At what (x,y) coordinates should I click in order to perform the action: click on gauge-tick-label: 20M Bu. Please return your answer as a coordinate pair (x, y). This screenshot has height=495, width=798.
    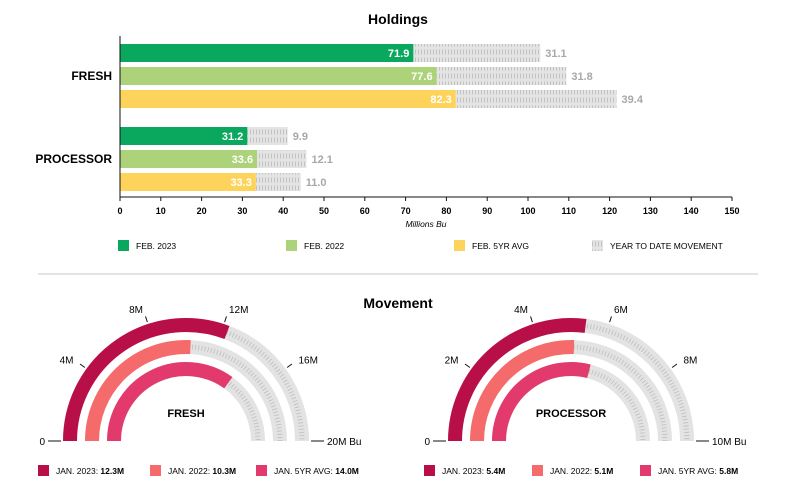
    Looking at the image, I should click on (344, 442).